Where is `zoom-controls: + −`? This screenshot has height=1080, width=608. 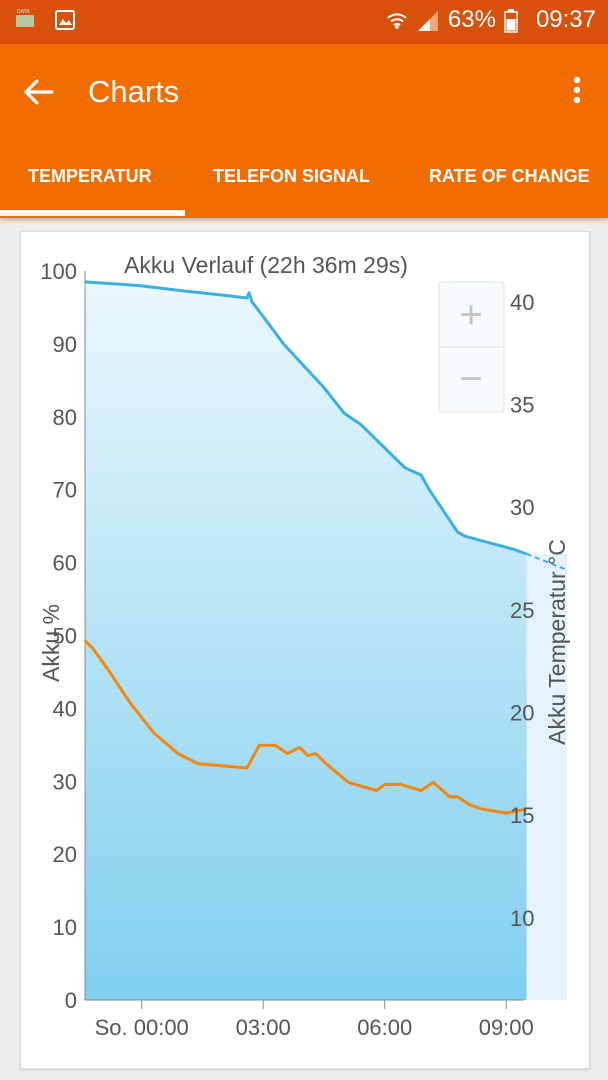 zoom-controls: + − is located at coordinates (471, 347).